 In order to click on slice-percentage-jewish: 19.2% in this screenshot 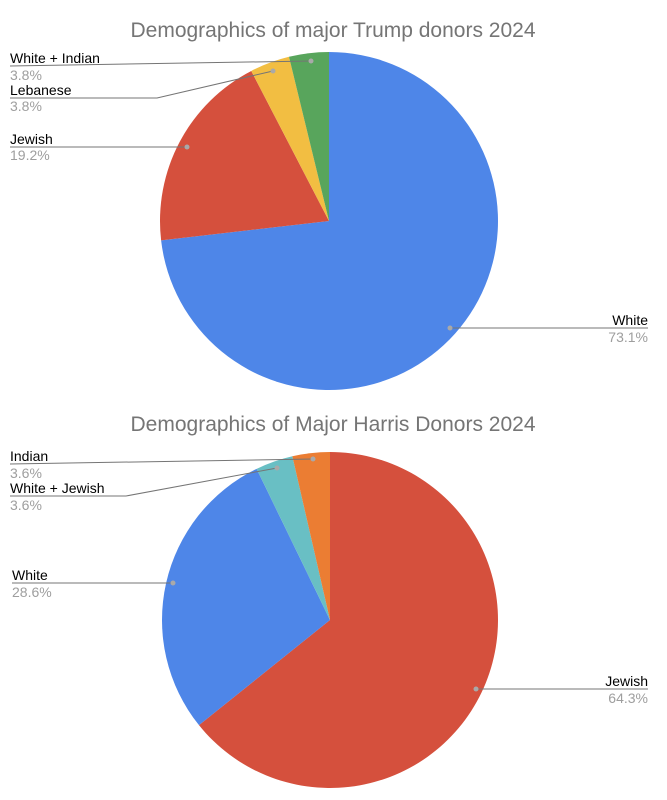, I will do `click(30, 155)`.